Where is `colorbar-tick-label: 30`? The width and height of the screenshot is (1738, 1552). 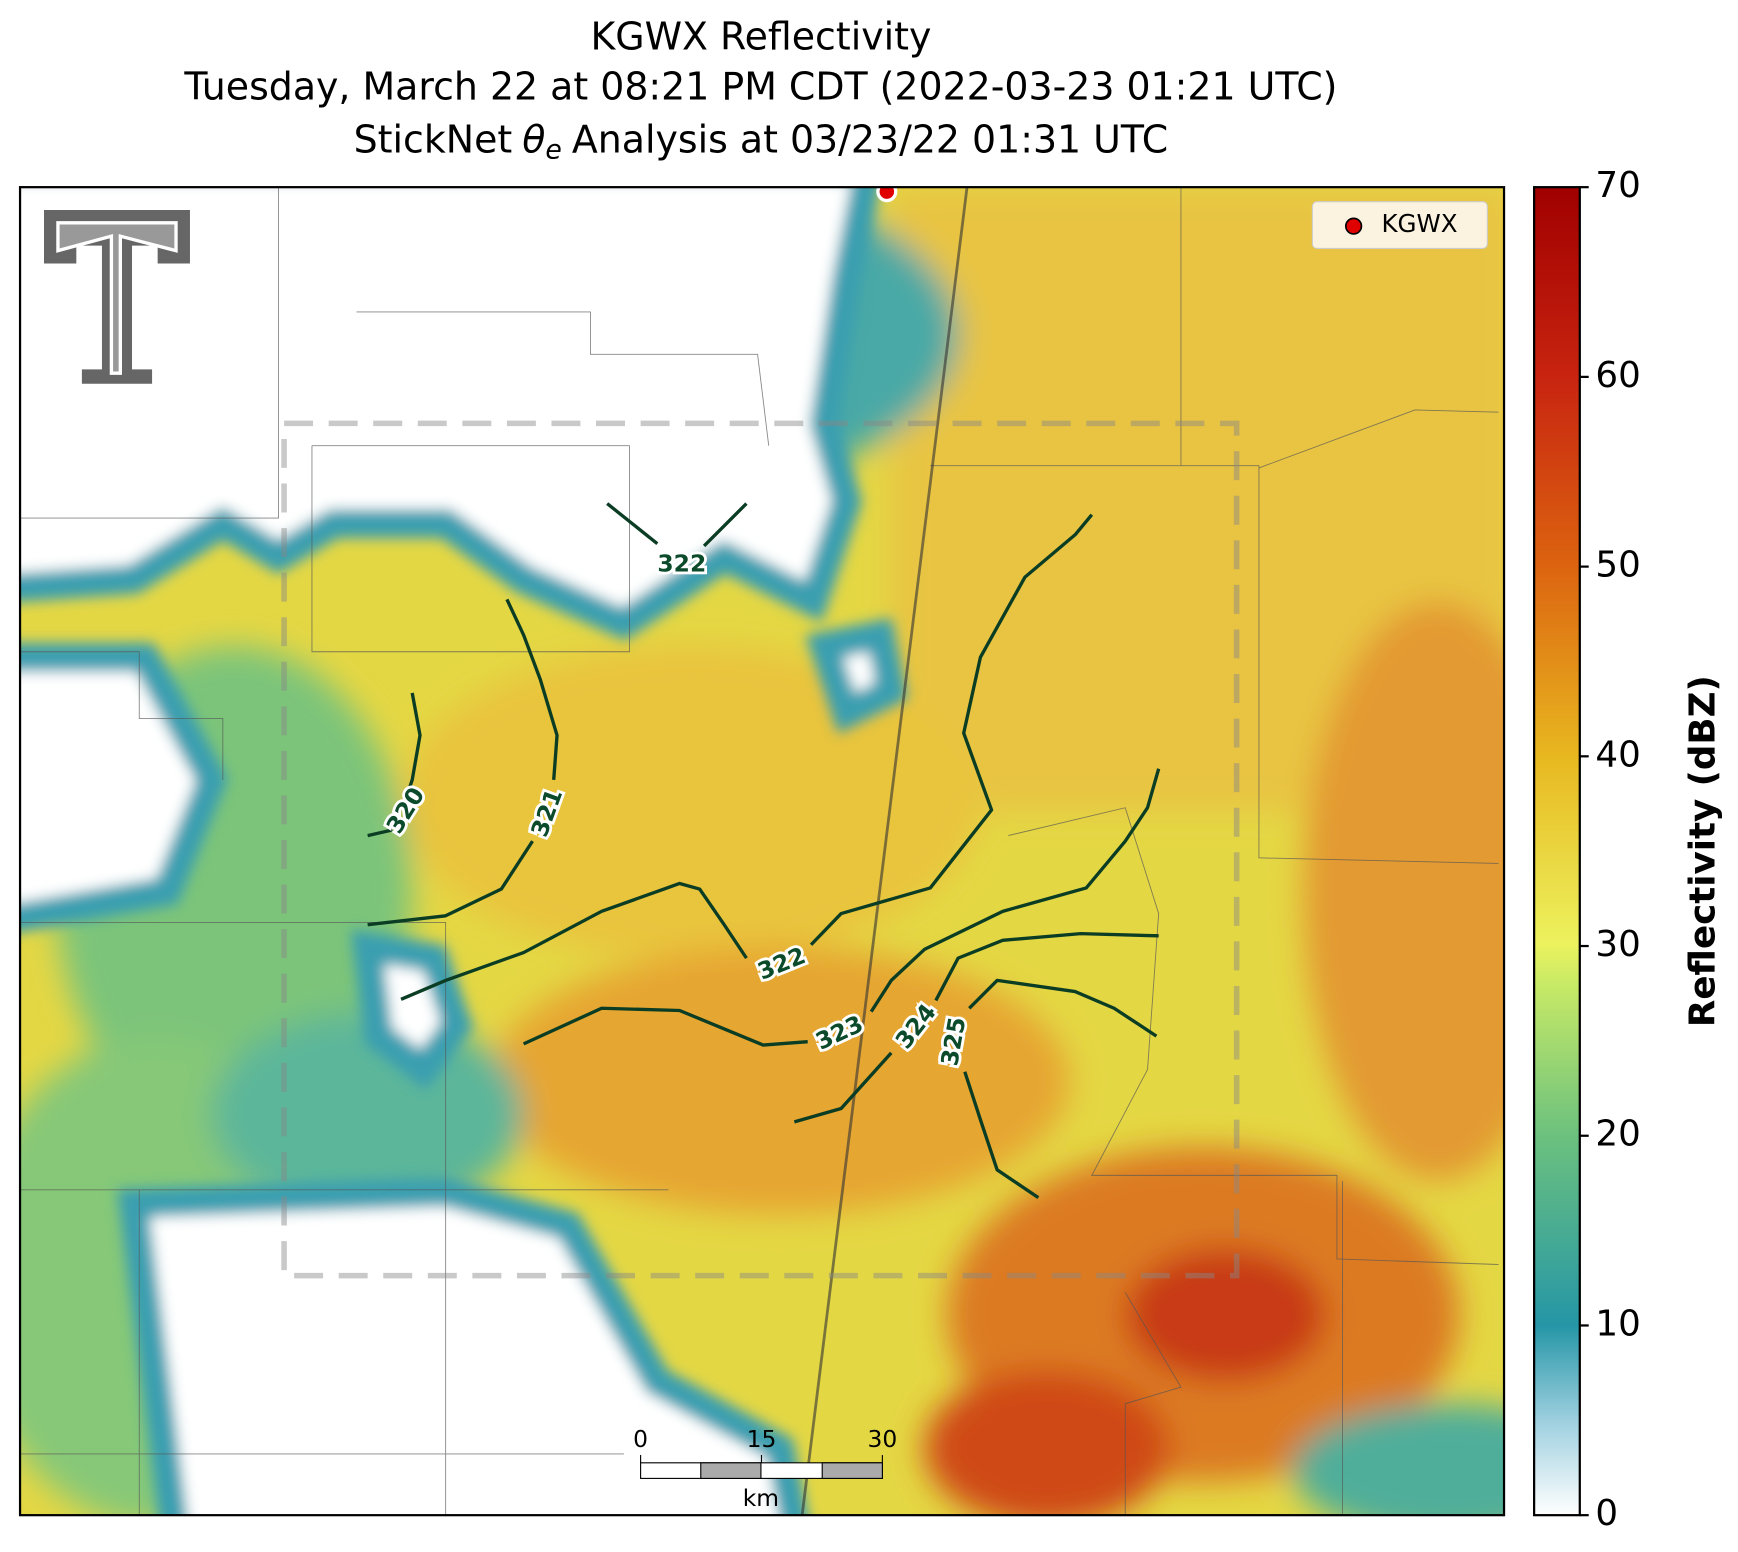
colorbar-tick-label: 30 is located at coordinates (1617, 944).